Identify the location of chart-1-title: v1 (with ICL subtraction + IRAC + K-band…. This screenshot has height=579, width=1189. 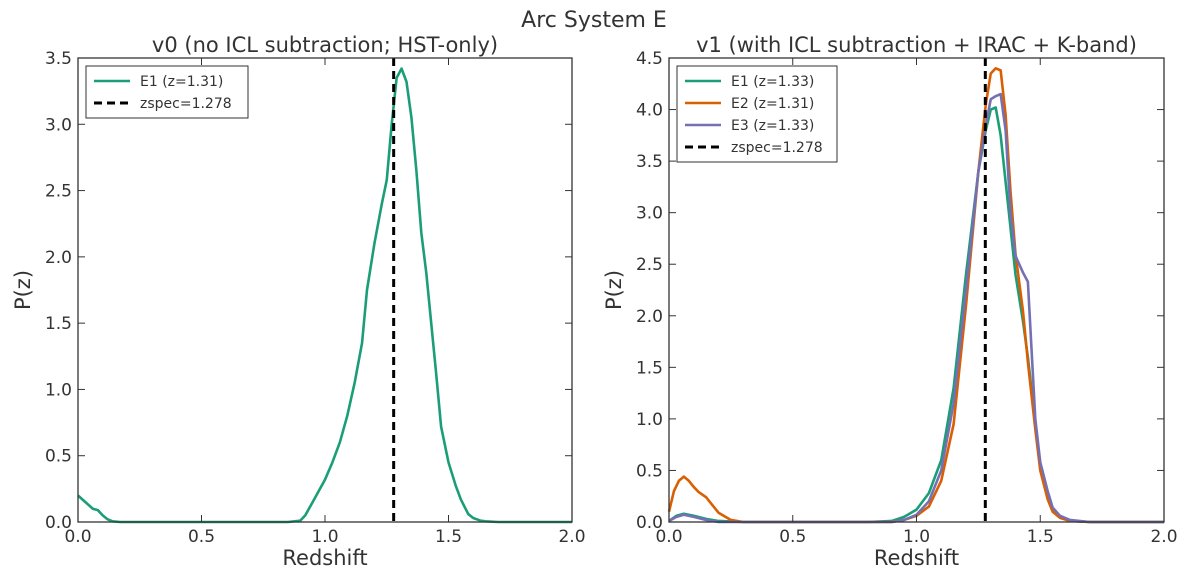
(916, 45).